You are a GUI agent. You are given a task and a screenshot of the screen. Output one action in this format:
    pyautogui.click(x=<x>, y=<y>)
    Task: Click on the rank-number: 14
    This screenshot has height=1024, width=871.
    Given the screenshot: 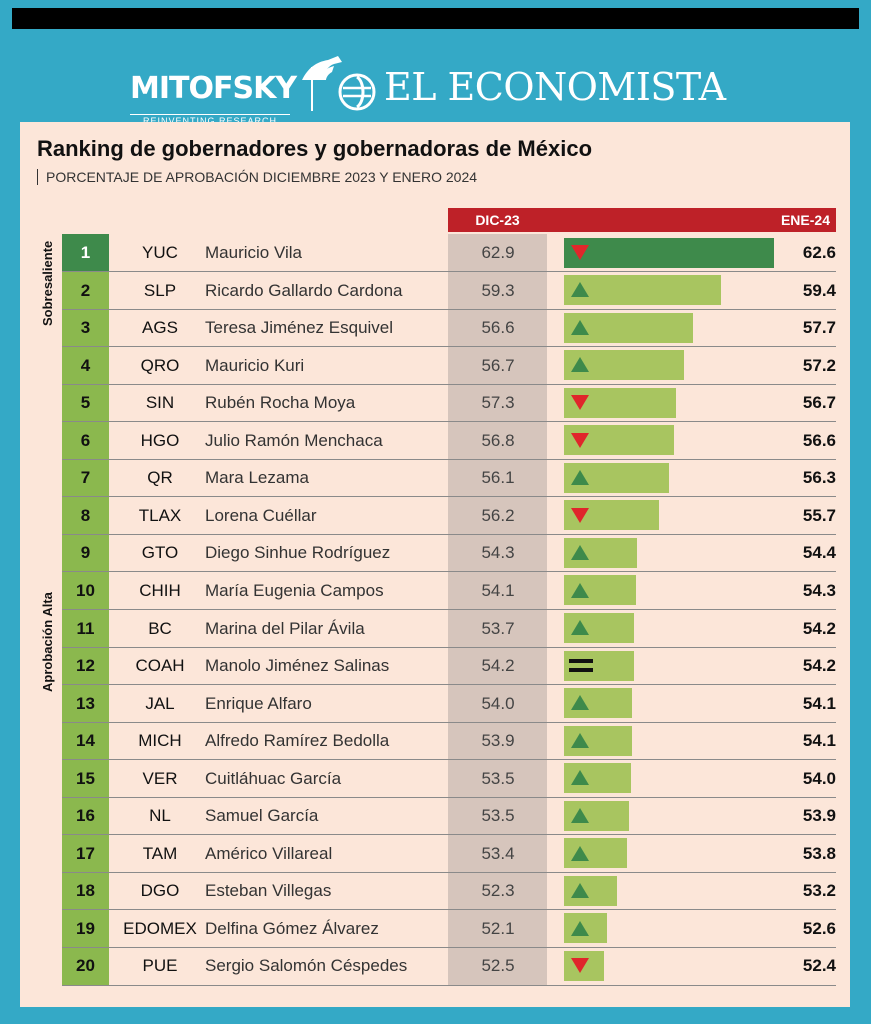 What is the action you would take?
    pyautogui.click(x=85, y=741)
    